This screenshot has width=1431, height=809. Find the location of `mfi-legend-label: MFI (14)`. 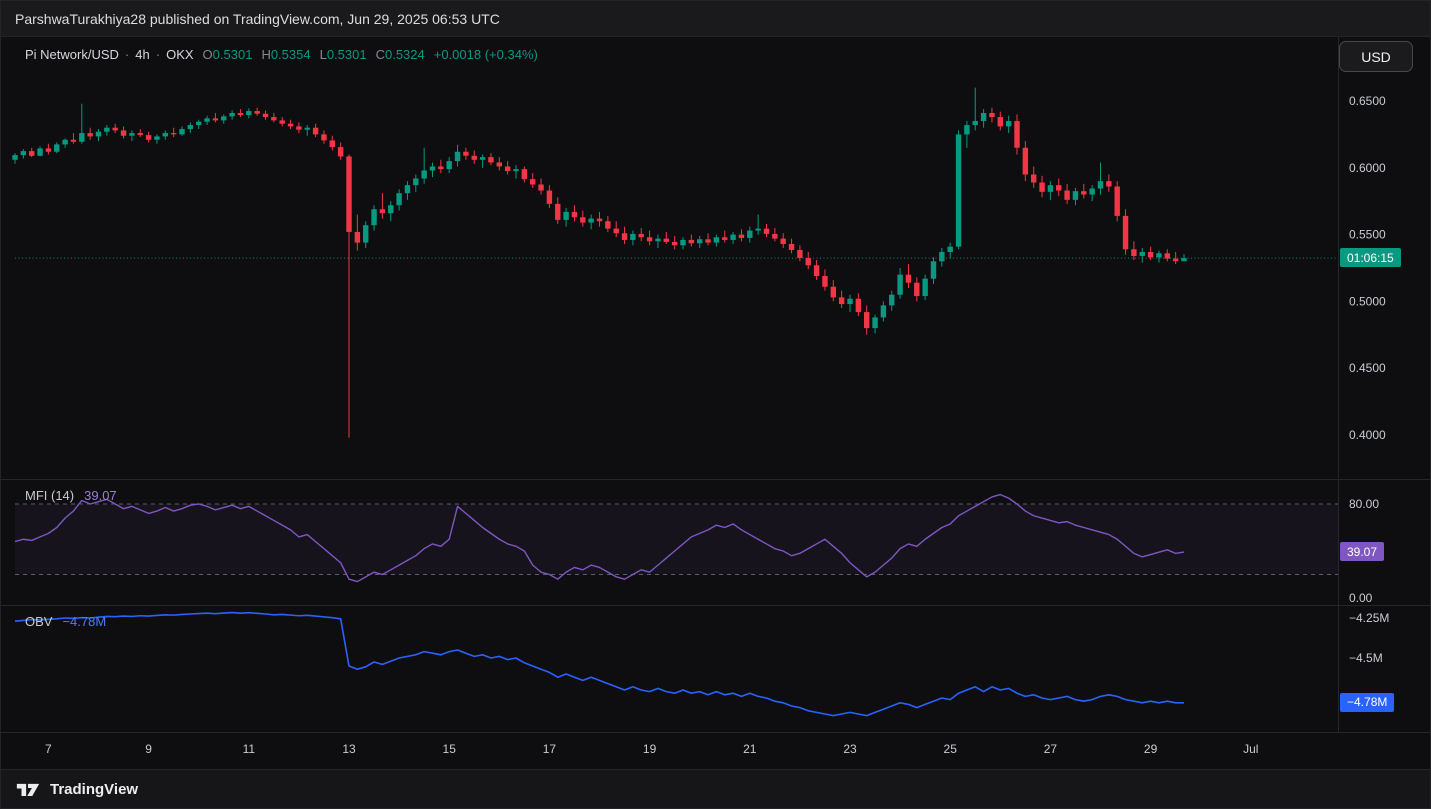

mfi-legend-label: MFI (14) is located at coordinates (50, 495).